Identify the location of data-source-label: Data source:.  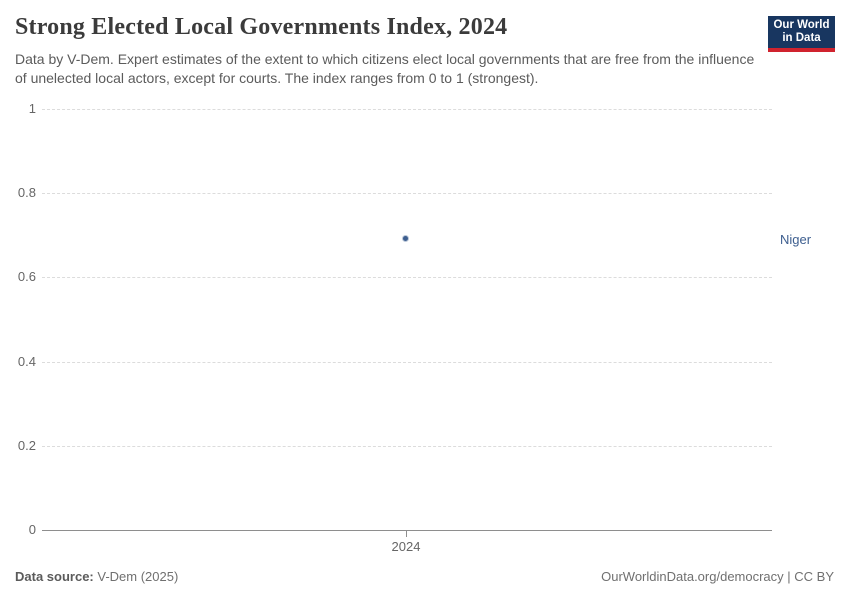
(54, 576).